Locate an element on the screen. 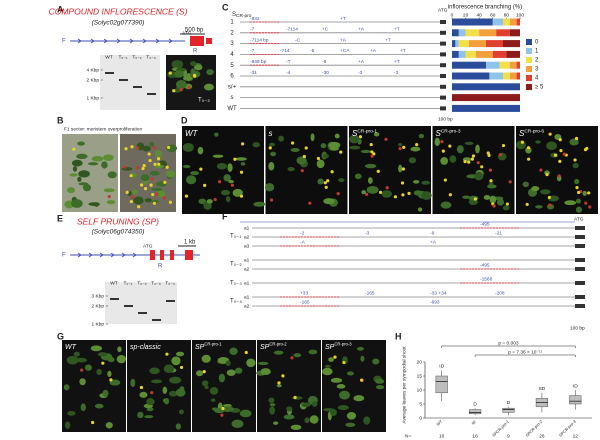  lane-label: T₀₋₃ is located at coordinates (155, 283).